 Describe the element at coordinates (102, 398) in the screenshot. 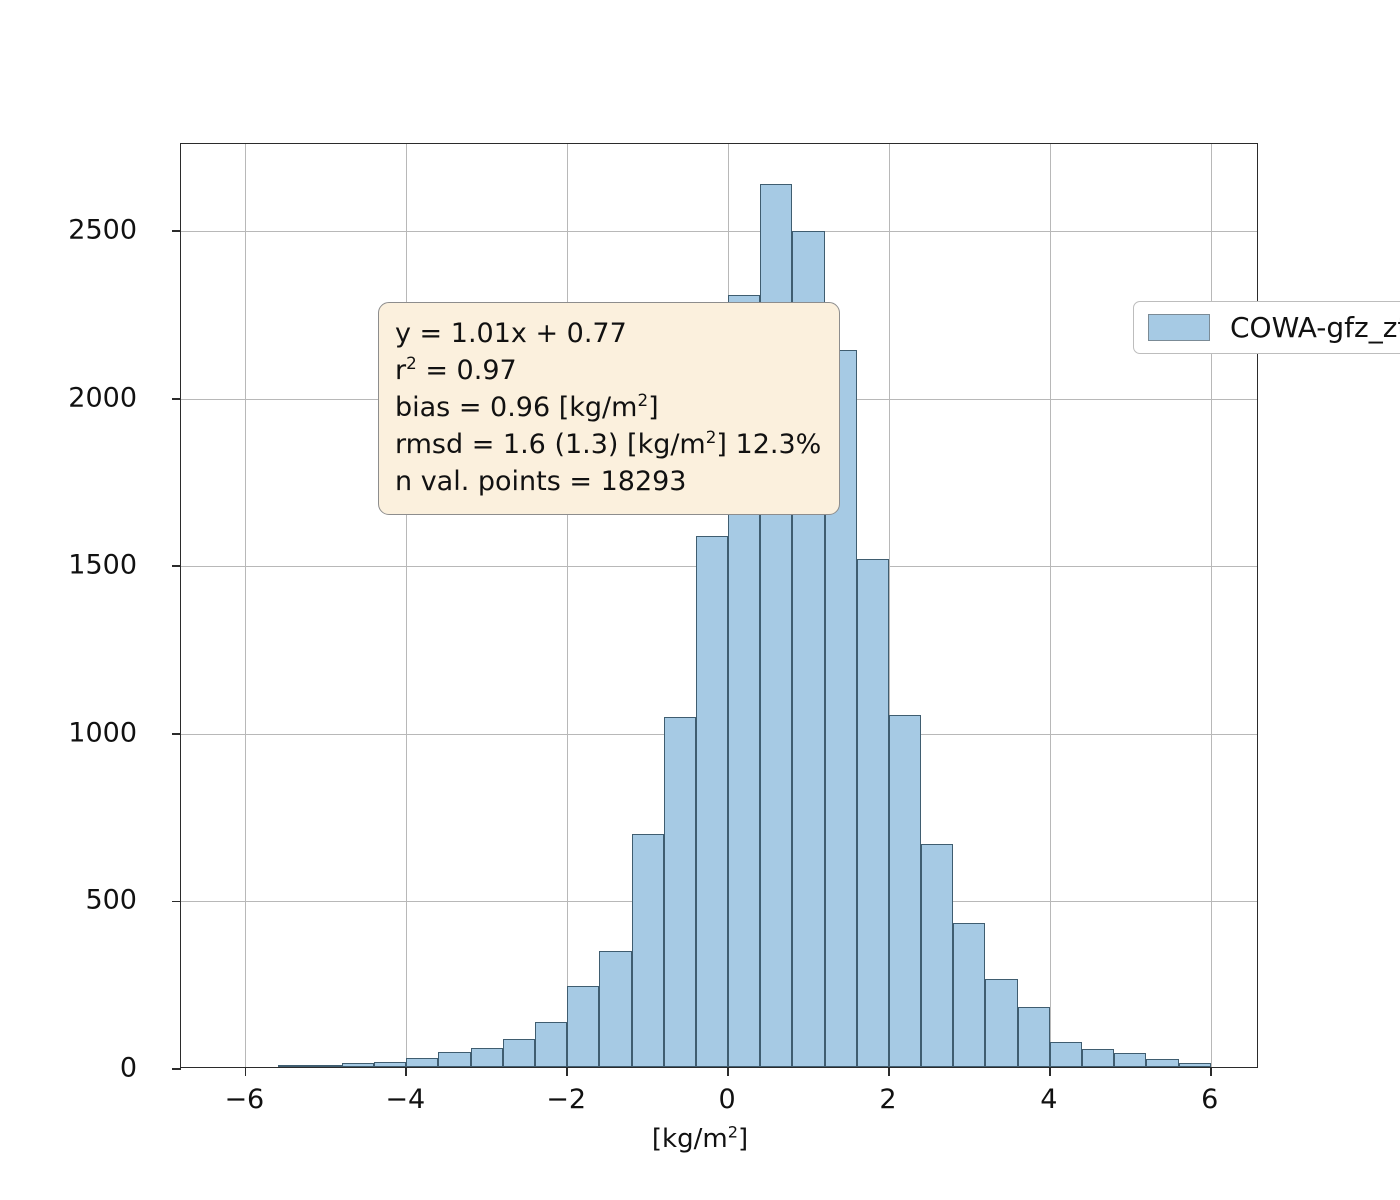

I see `y-tick-label: 2000` at that location.